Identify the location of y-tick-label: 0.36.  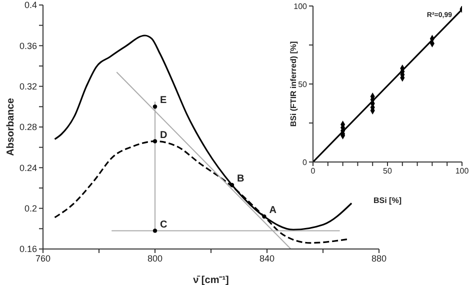
(28, 45).